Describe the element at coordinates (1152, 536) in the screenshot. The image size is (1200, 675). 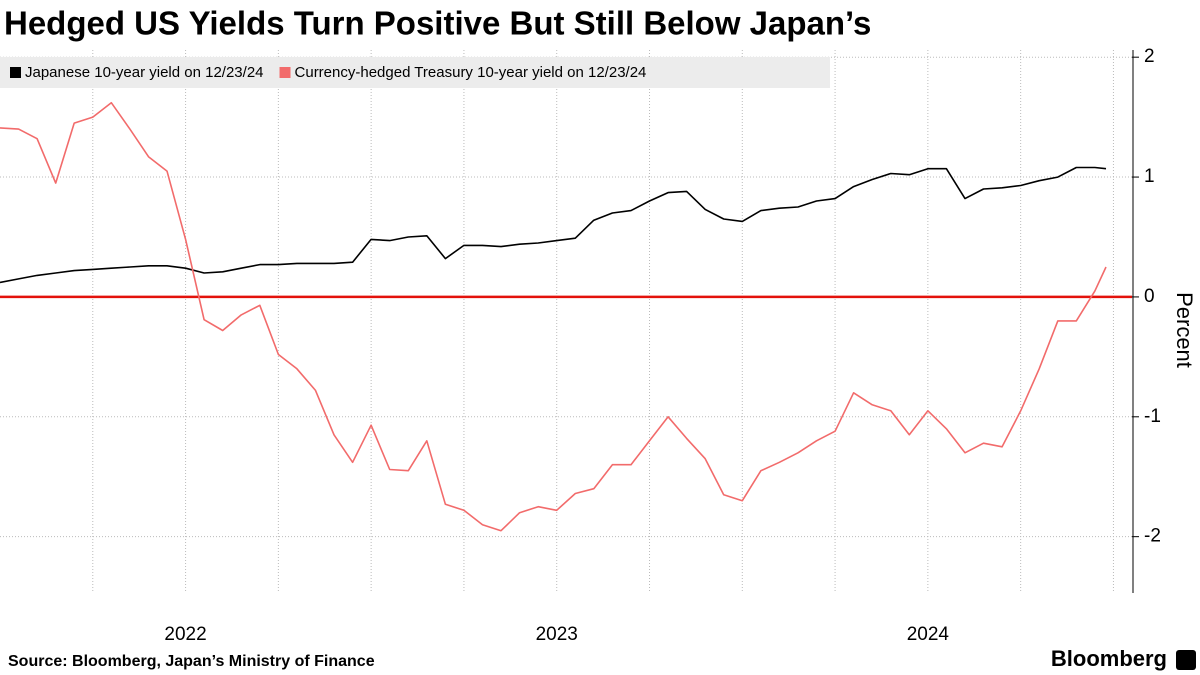
I see `y-tick-label: -2` at that location.